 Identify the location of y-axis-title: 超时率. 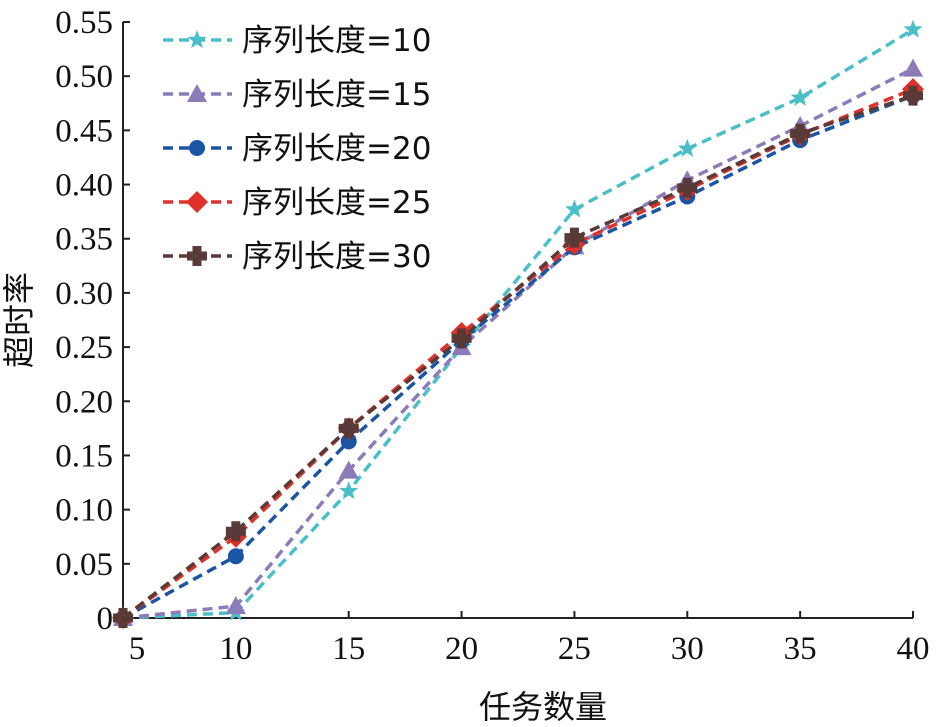
(19, 320).